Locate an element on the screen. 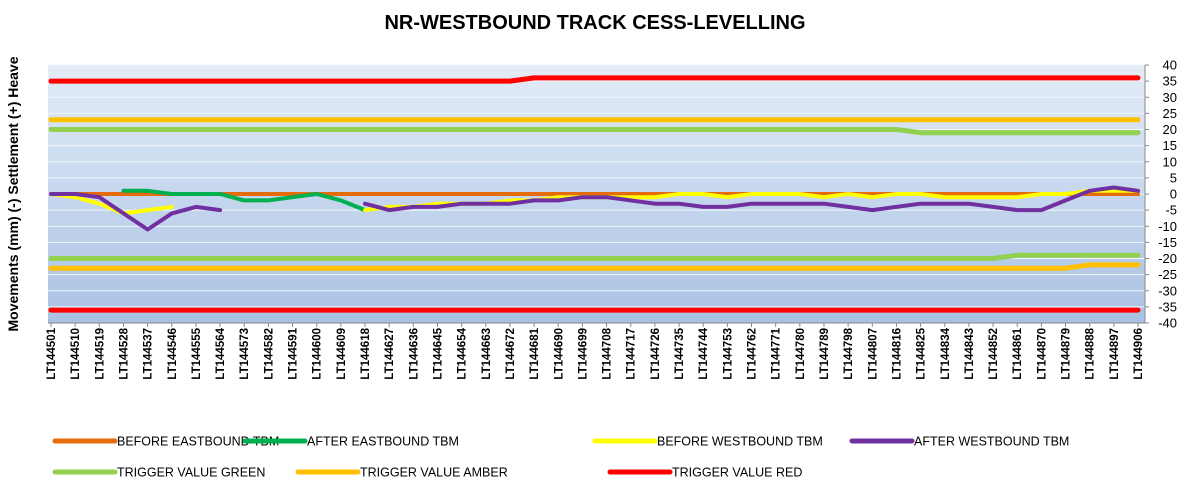  x-tick-label: LT144636 is located at coordinates (414, 354).